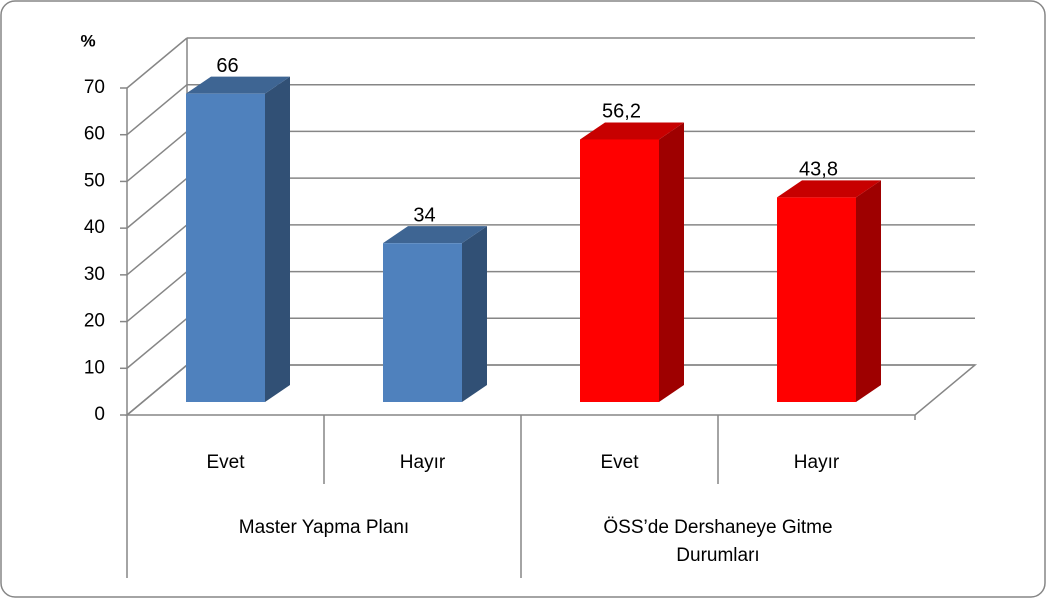 The width and height of the screenshot is (1046, 598). I want to click on y-tick-label: 70, so click(94, 87).